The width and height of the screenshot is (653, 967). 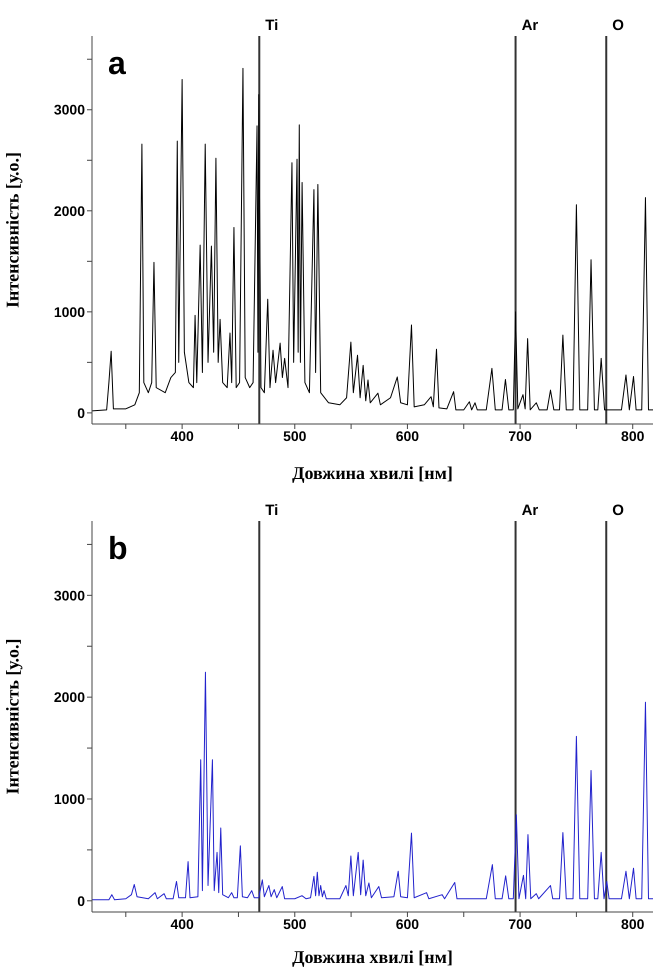 I want to click on annotation: a, so click(x=117, y=63).